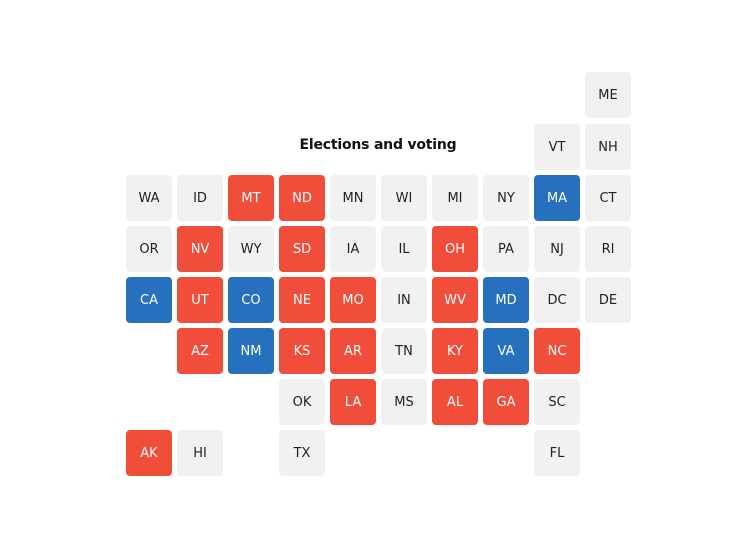 Image resolution: width=750 pixels, height=540 pixels. What do you see at coordinates (608, 95) in the screenshot?
I see `state-tile-me: ME` at bounding box center [608, 95].